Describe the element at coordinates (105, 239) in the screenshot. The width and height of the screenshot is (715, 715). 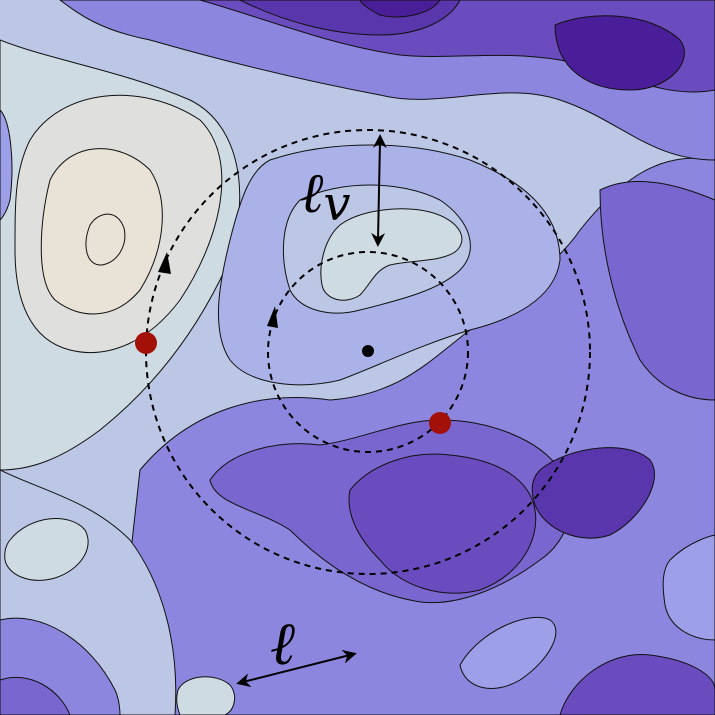
I see `contour-region-left-peak-core` at that location.